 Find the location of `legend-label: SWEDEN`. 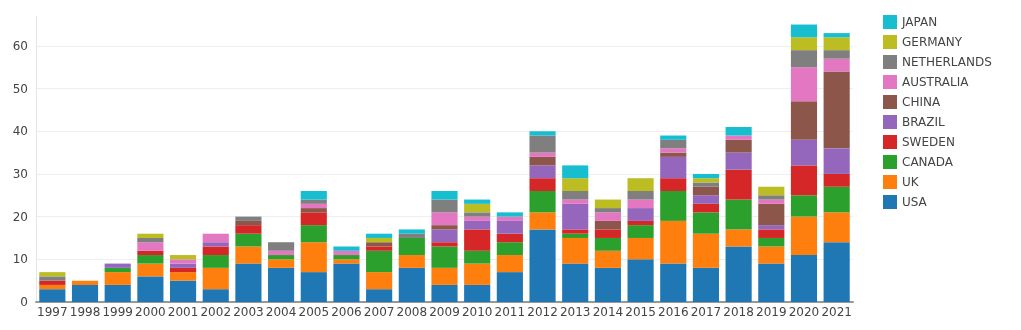

legend-label: SWEDEN is located at coordinates (928, 142).